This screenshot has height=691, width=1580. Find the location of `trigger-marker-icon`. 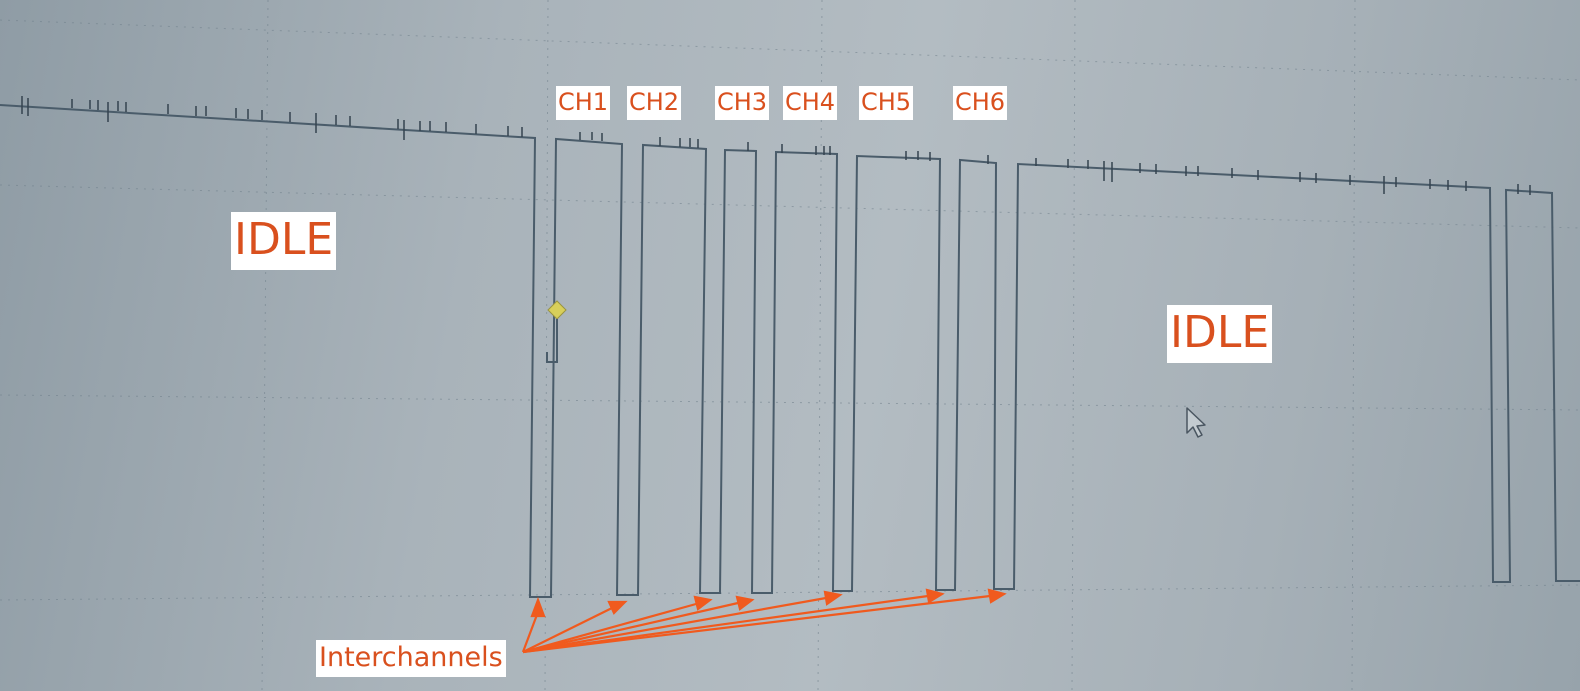

trigger-marker-icon is located at coordinates (556, 331).